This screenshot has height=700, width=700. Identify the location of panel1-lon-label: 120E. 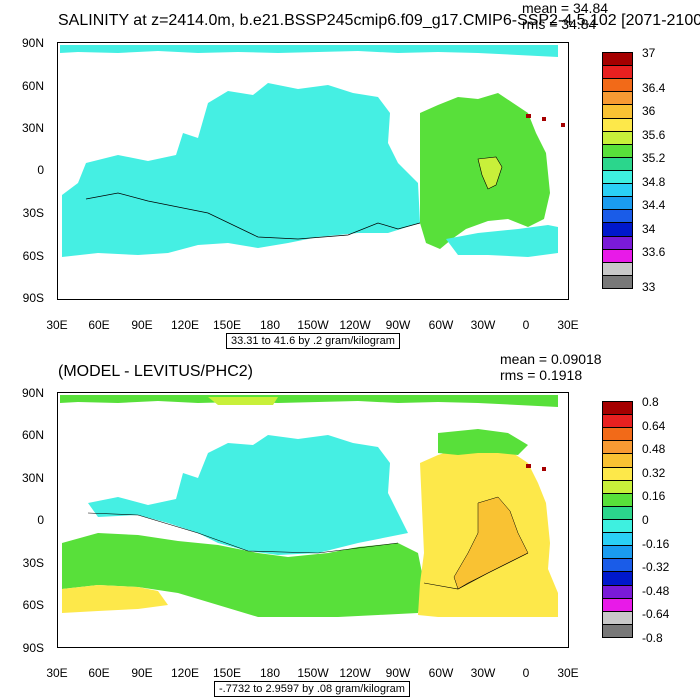
(185, 325).